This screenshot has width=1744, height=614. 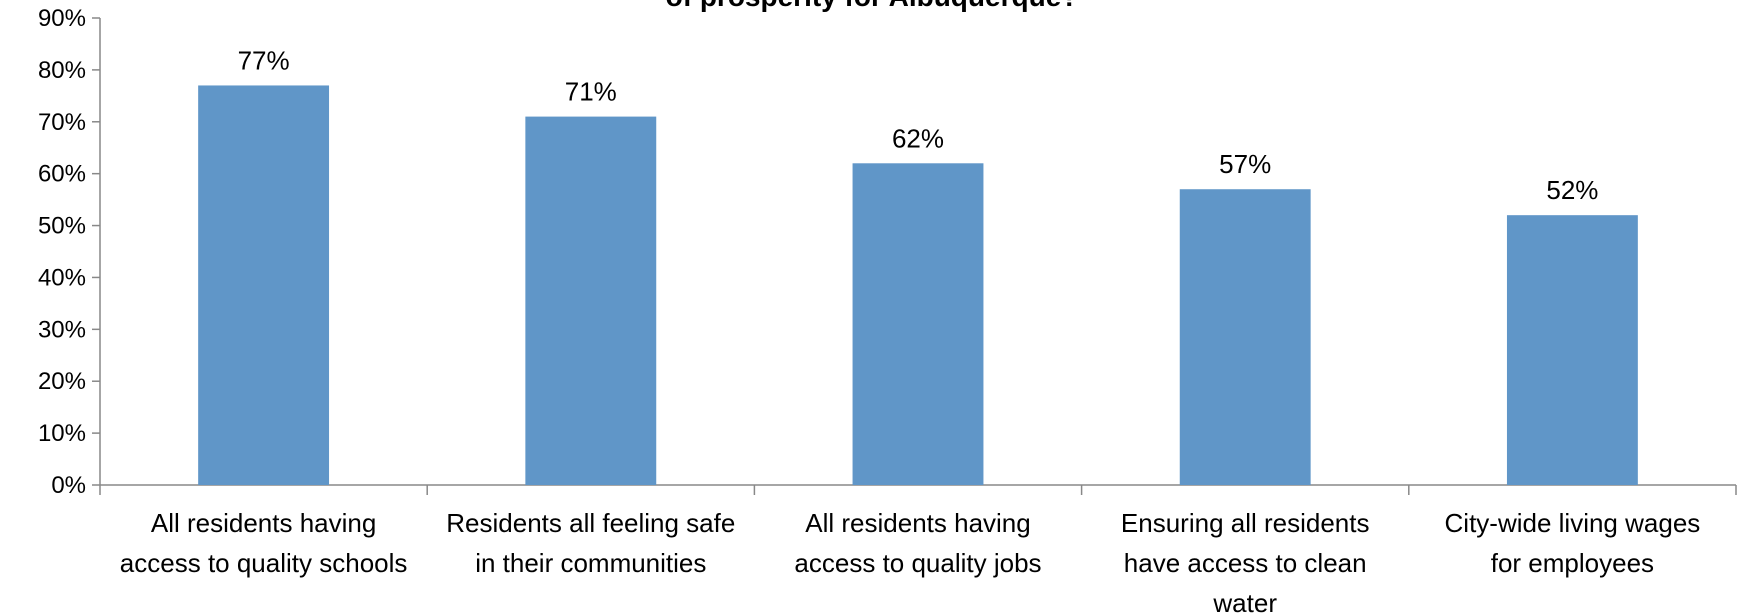 I want to click on data-label: 77%, so click(x=264, y=60).